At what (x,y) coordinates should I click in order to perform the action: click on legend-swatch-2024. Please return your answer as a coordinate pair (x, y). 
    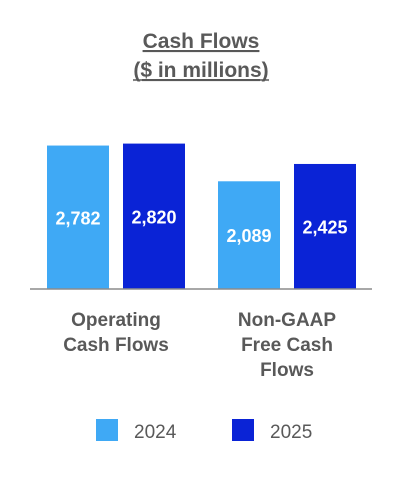
    Looking at the image, I should click on (107, 430).